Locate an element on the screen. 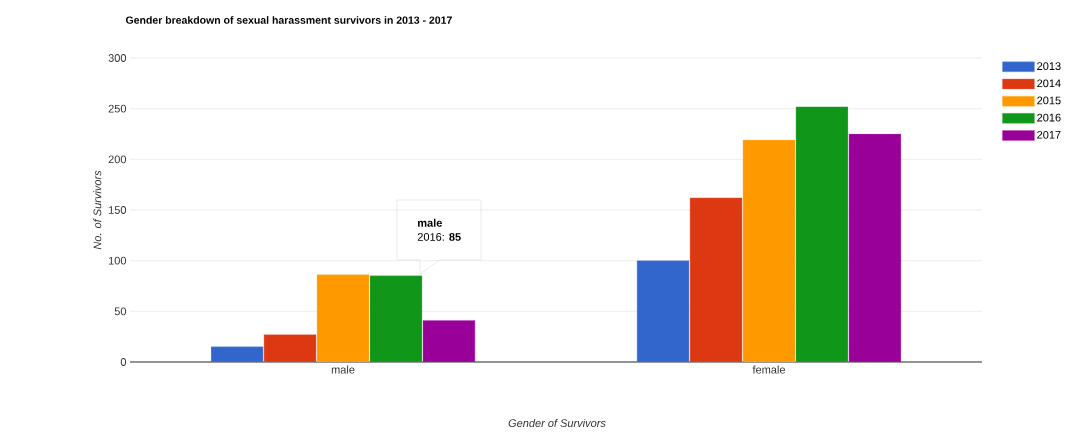 The height and width of the screenshot is (433, 1083). x-axis-title: Gender of Survivors is located at coordinates (557, 423).